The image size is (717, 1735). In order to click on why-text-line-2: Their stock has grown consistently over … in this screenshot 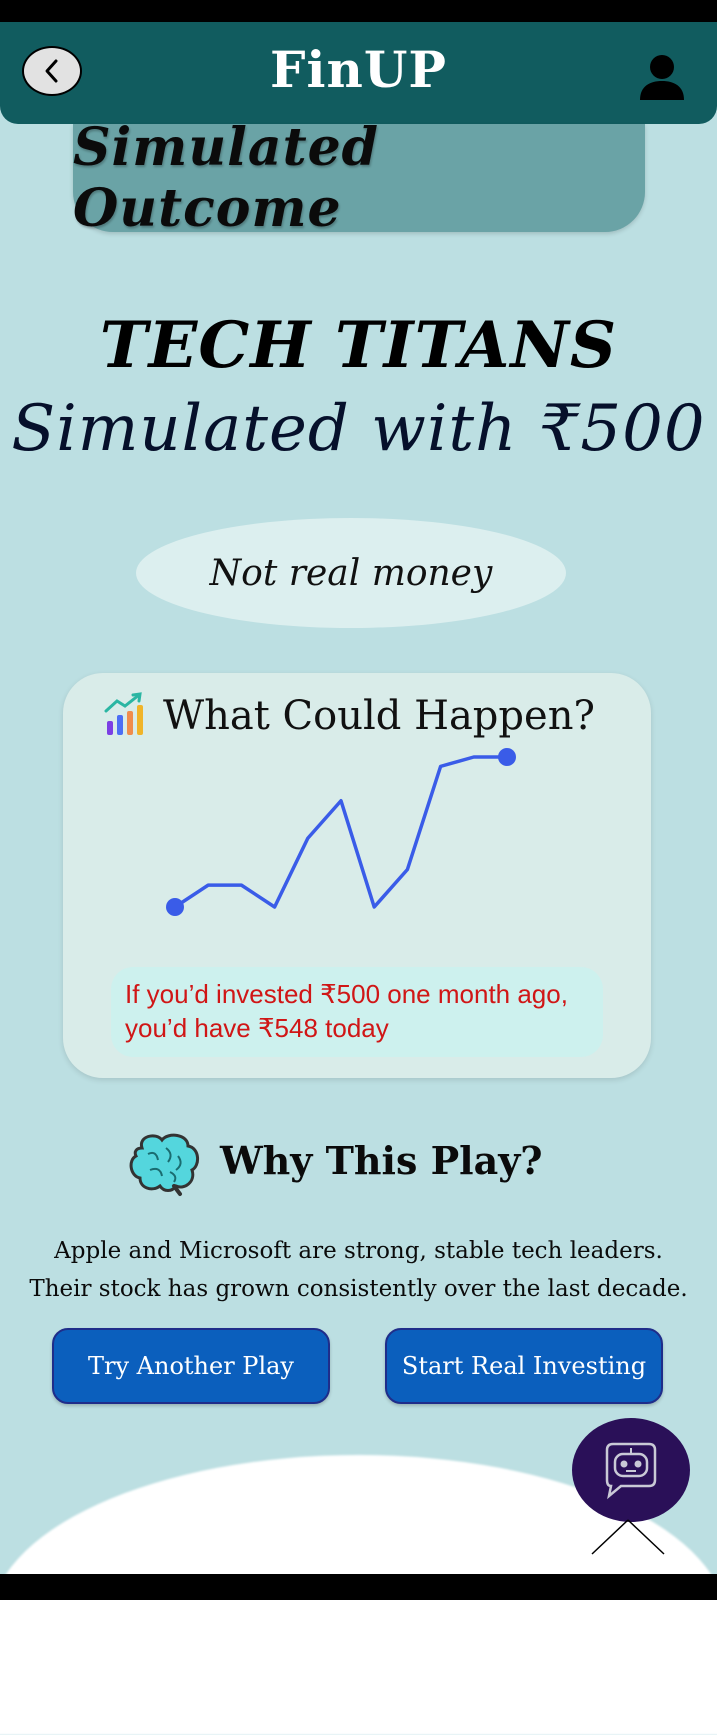, I will do `click(358, 1289)`.